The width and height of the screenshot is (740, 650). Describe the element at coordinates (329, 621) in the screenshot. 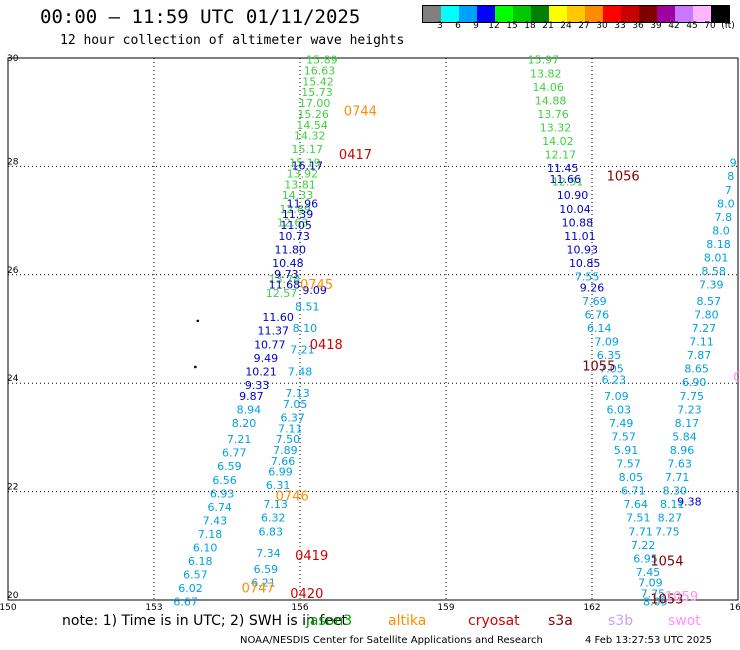

I see `satellite-legend-jason3: jason3` at that location.